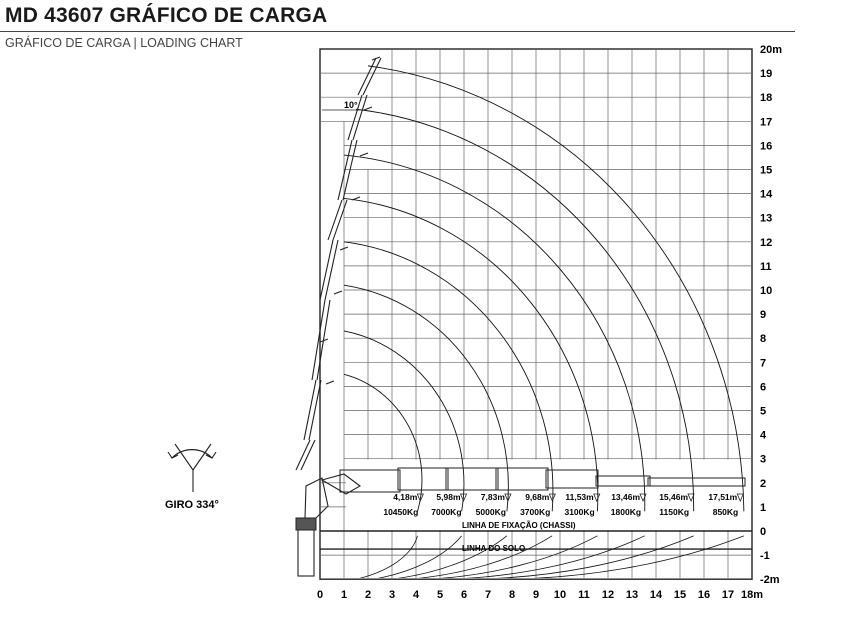  I want to click on y-tick-label: 20m, so click(771, 50).